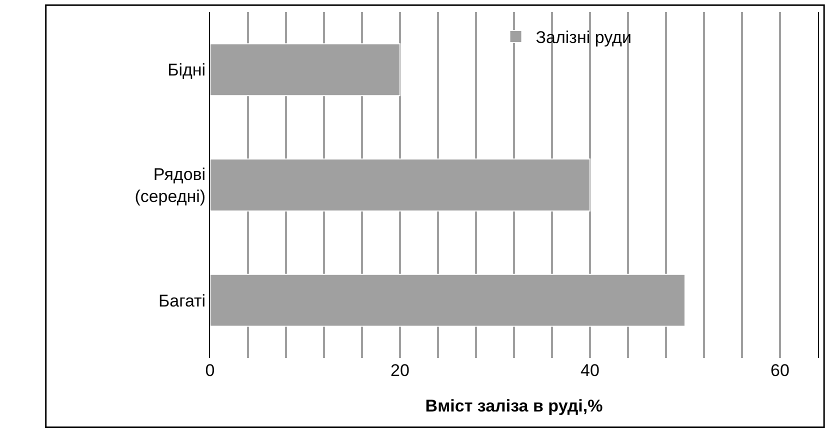 The image size is (834, 436). What do you see at coordinates (170, 185) in the screenshot?
I see `y-tick-label: Рядові (середні)` at bounding box center [170, 185].